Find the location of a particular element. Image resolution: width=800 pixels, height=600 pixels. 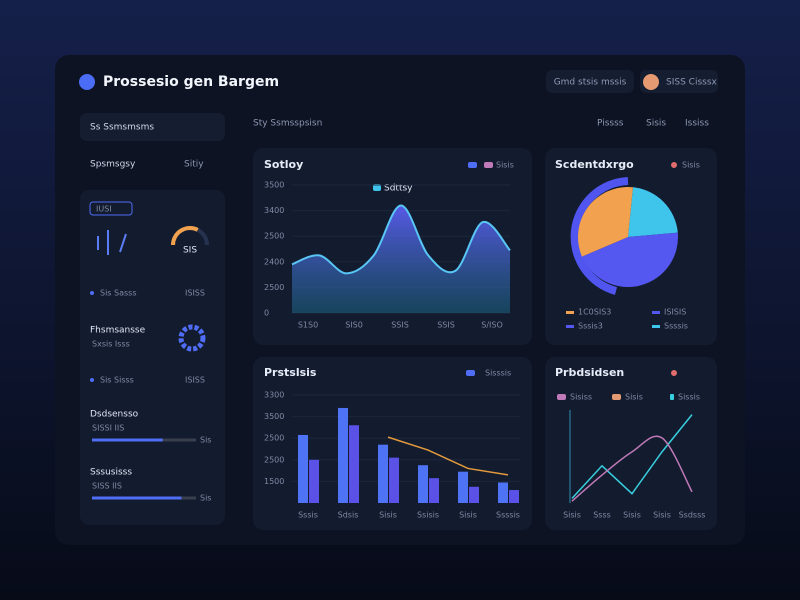

progress-title: Dsdsensso is located at coordinates (114, 415).